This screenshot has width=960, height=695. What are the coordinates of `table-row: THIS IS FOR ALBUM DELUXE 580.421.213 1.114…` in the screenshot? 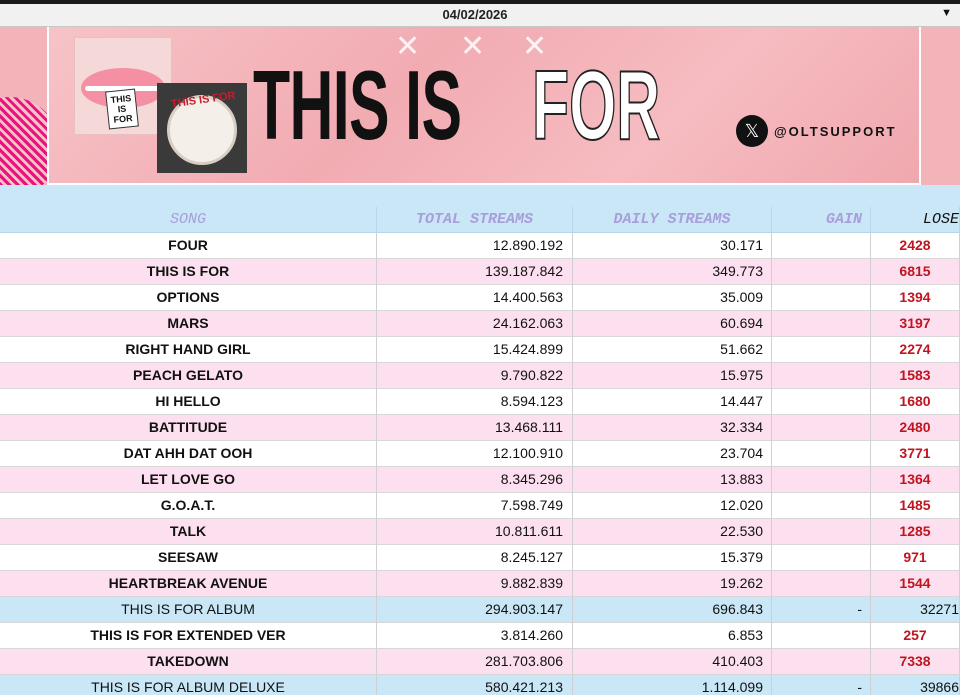 It's located at (480, 685).